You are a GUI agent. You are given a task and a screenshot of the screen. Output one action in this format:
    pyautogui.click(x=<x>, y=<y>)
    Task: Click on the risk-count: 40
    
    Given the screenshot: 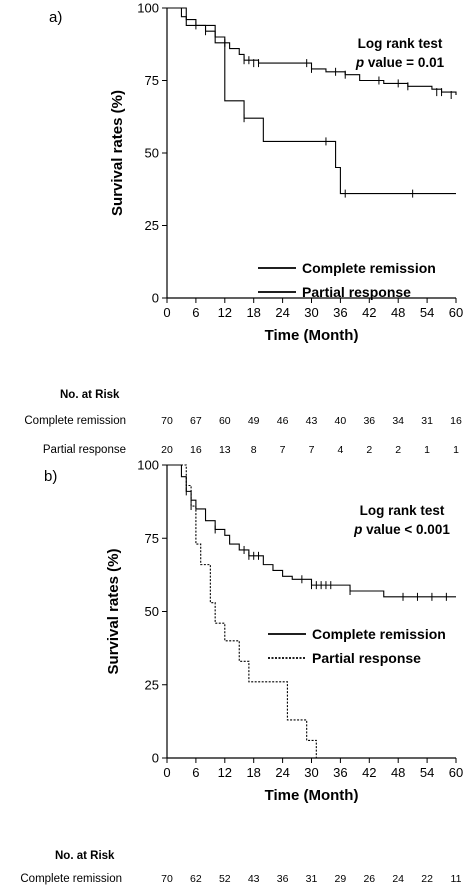 What is the action you would take?
    pyautogui.click(x=341, y=421)
    